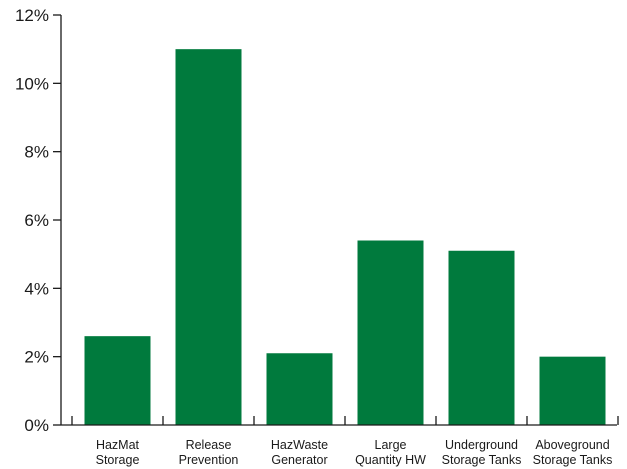 The height and width of the screenshot is (469, 627). I want to click on x-category-label: Large Quantity HW, so click(390, 452).